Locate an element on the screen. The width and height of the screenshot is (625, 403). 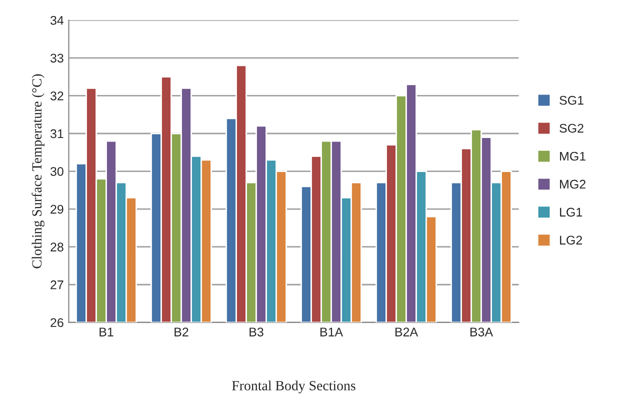
y-tick-label: 30 is located at coordinates (57, 171).